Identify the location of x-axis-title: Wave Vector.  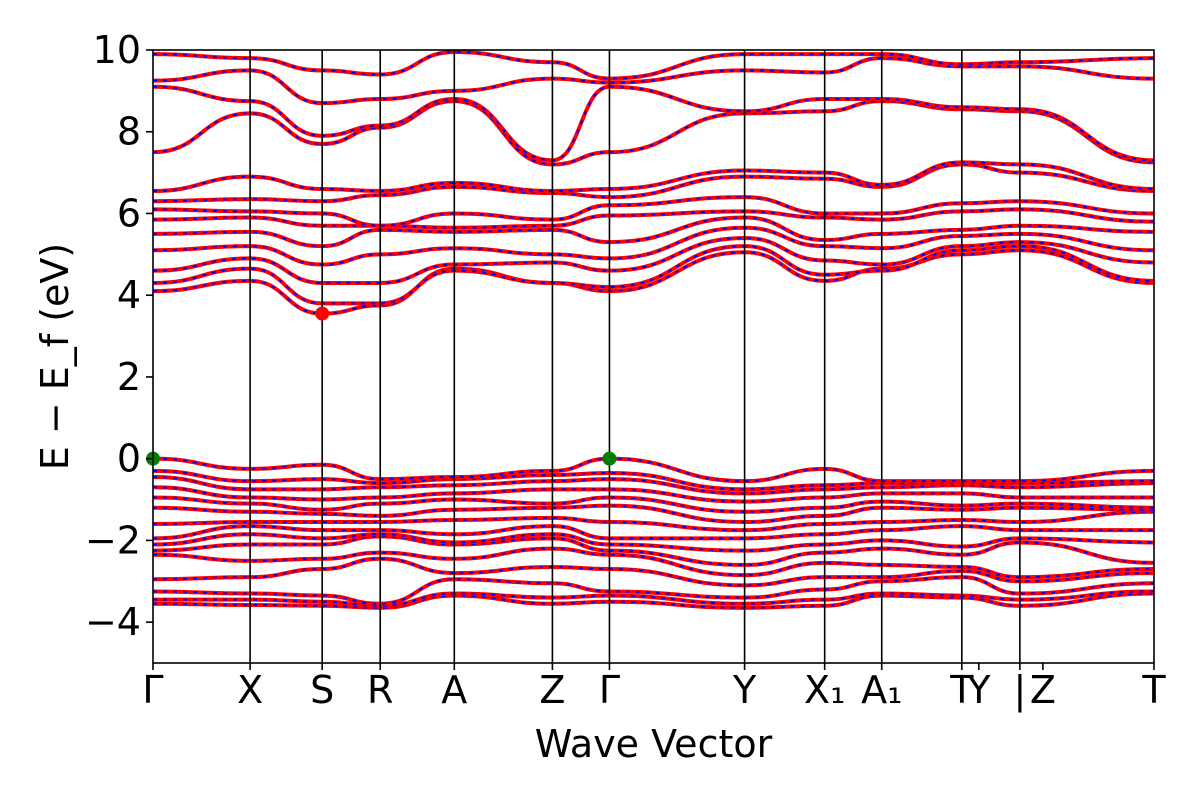
(654, 744).